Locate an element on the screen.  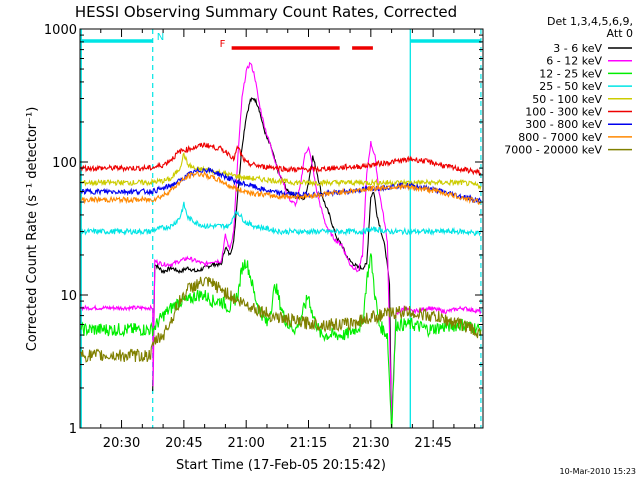
legend-label: 12 - 25 keV is located at coordinates (570, 73).